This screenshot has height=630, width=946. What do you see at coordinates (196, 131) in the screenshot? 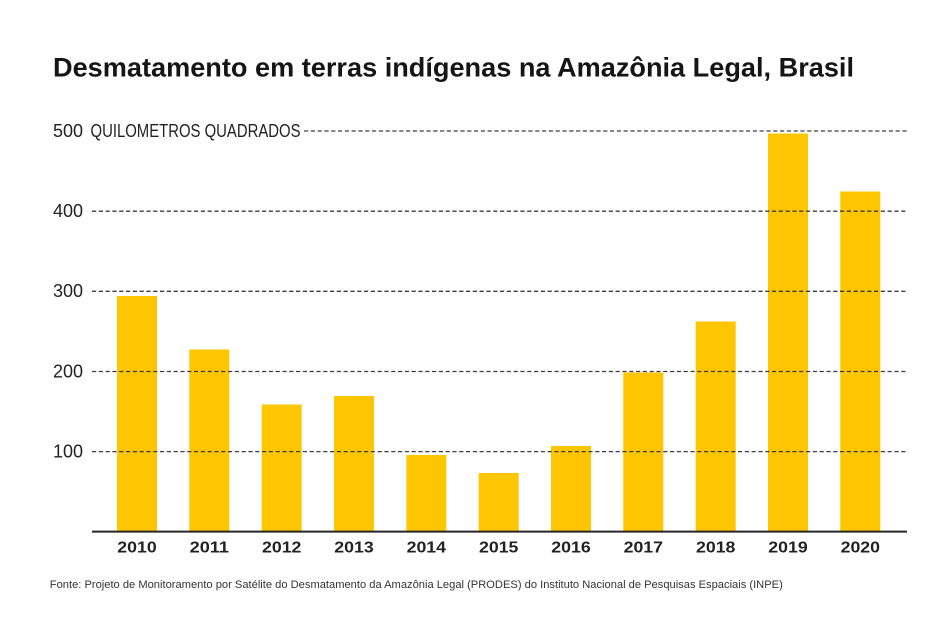
I see `svg-text: QUILOMETROS QUADRADOS` at bounding box center [196, 131].